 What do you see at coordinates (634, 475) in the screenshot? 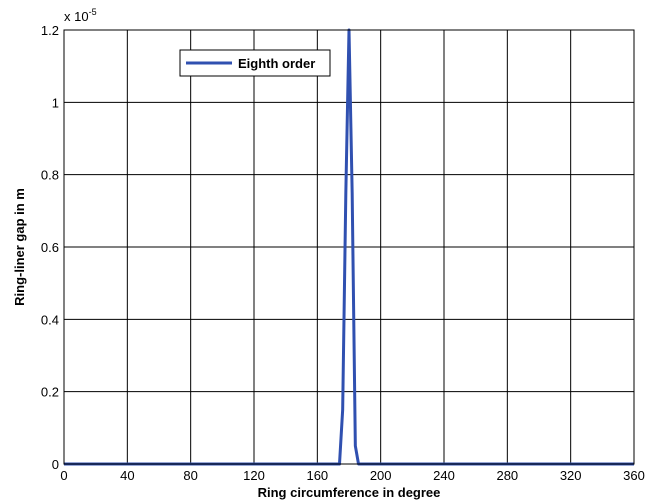
I see `x-tick-label: 360` at bounding box center [634, 475].